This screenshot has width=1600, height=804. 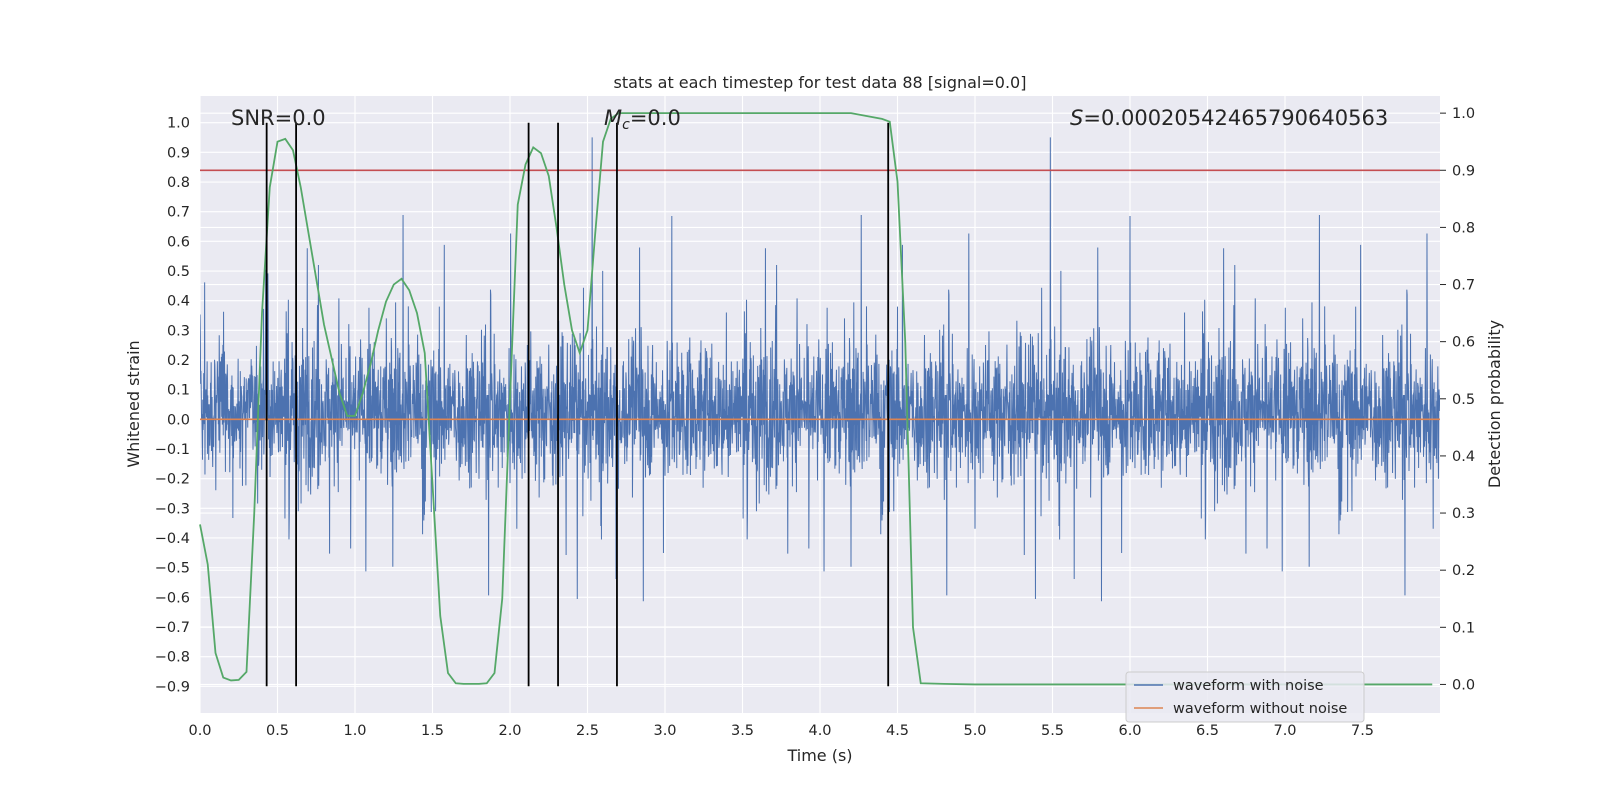 What do you see at coordinates (178, 361) in the screenshot?
I see `y-tick-label: 0.2` at bounding box center [178, 361].